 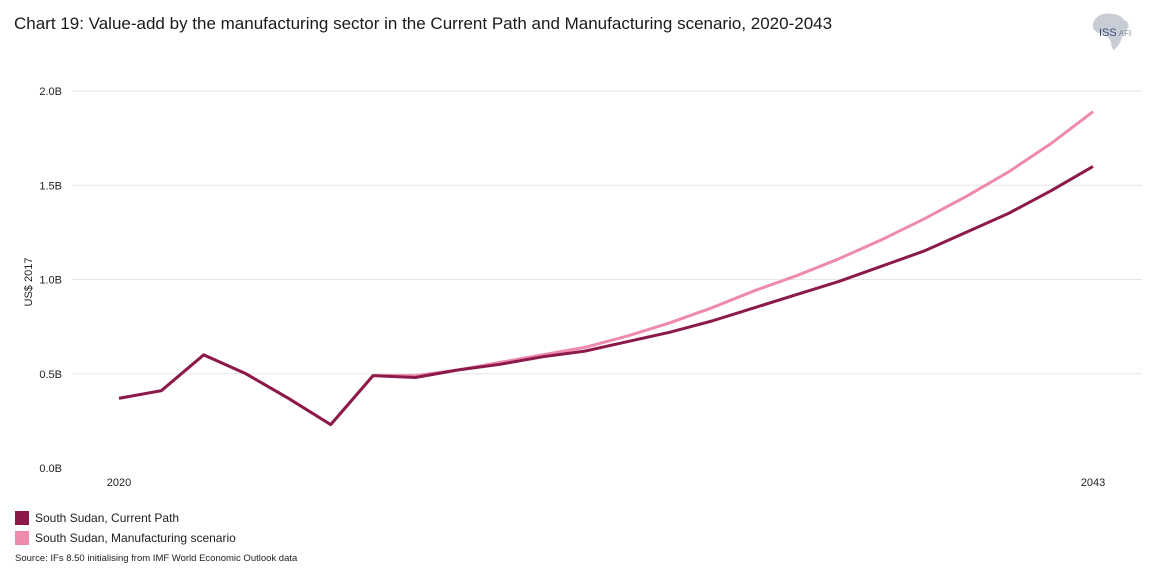 I want to click on y-axis-label: US$ 2017, so click(x=29, y=282).